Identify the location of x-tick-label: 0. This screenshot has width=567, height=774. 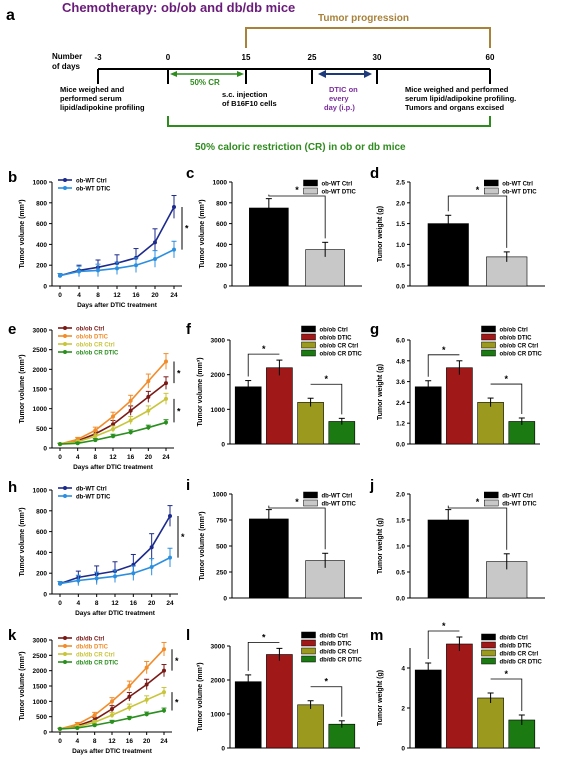
(60, 295).